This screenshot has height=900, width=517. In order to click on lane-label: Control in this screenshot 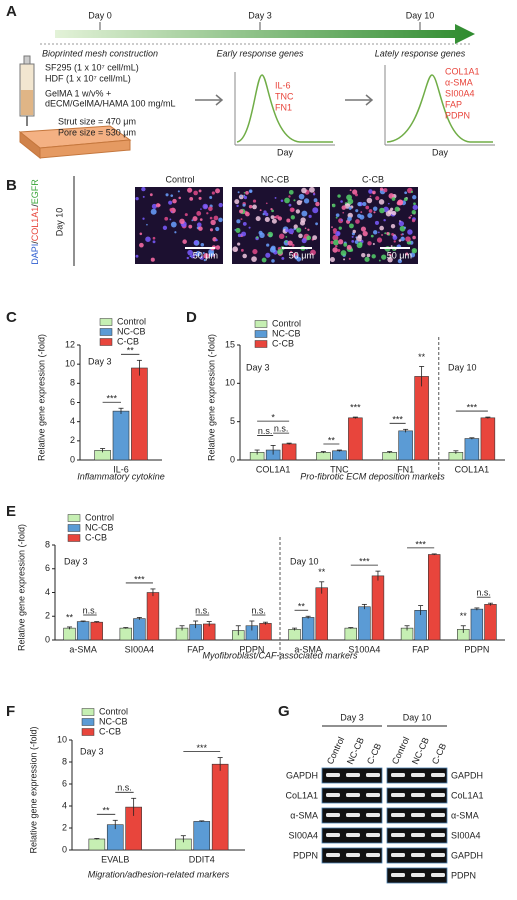, I will do `click(400, 750)`.